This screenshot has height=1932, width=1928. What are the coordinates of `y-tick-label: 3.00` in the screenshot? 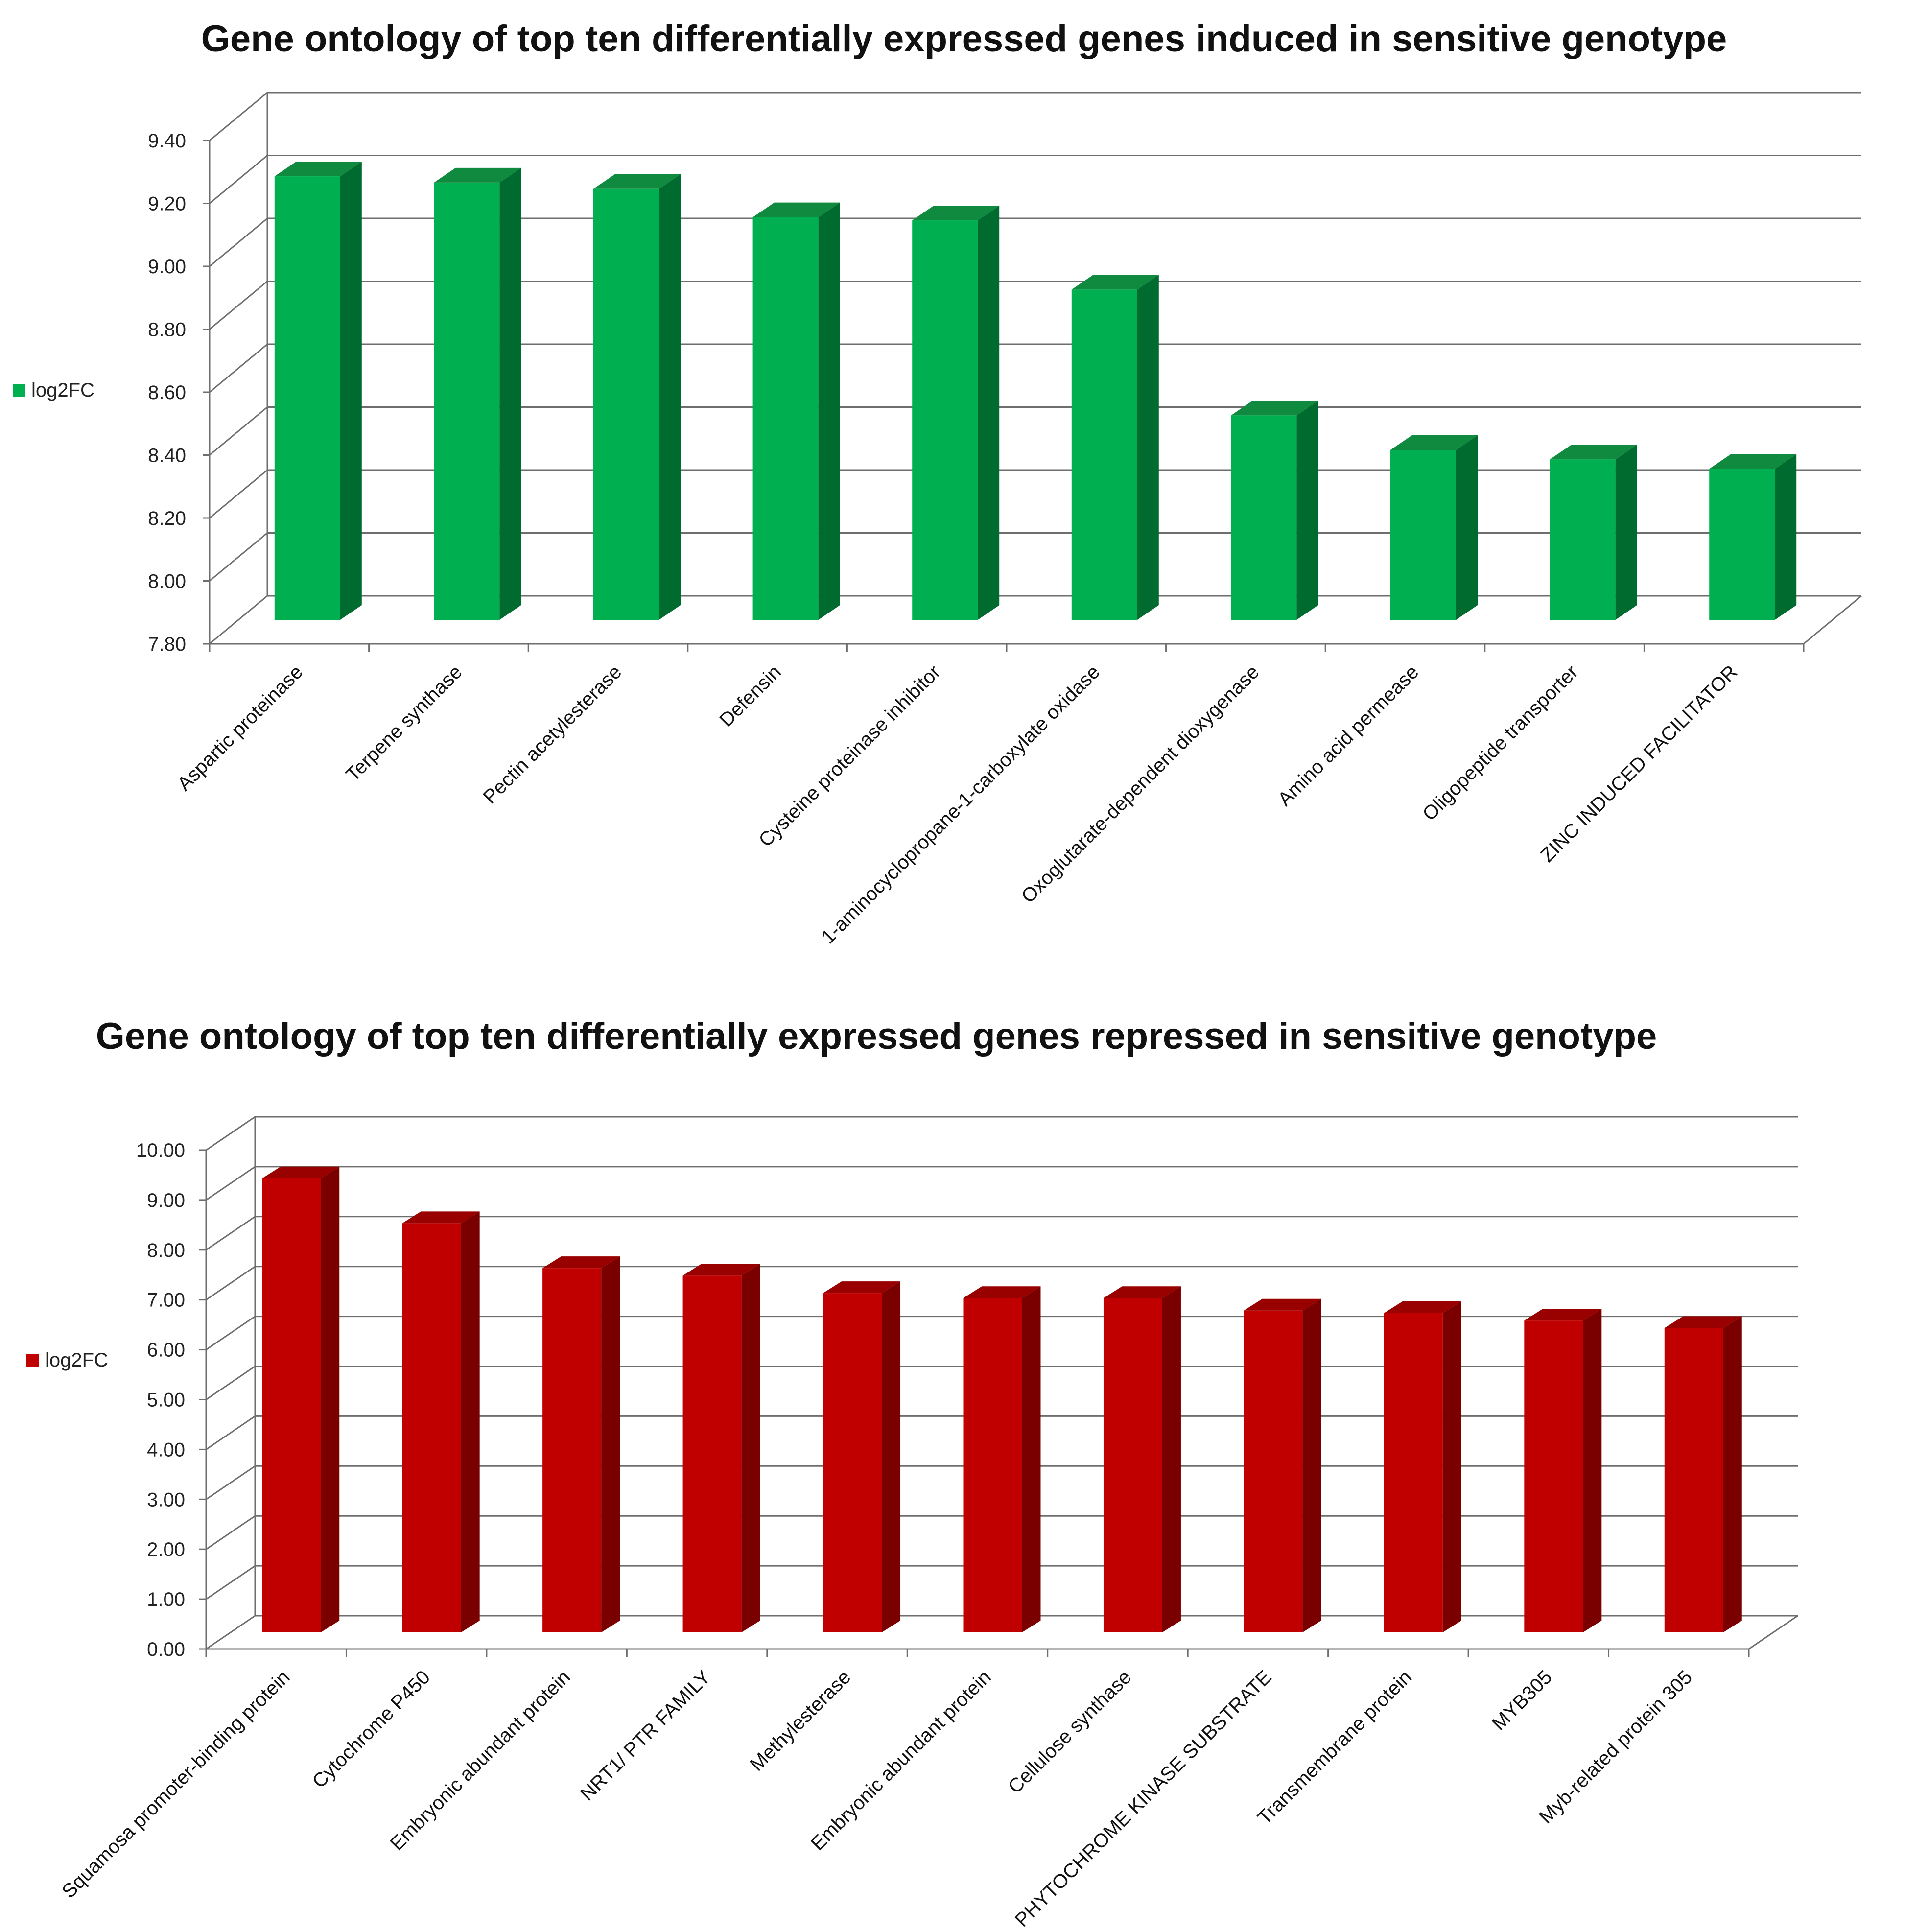 It's located at (166, 1500).